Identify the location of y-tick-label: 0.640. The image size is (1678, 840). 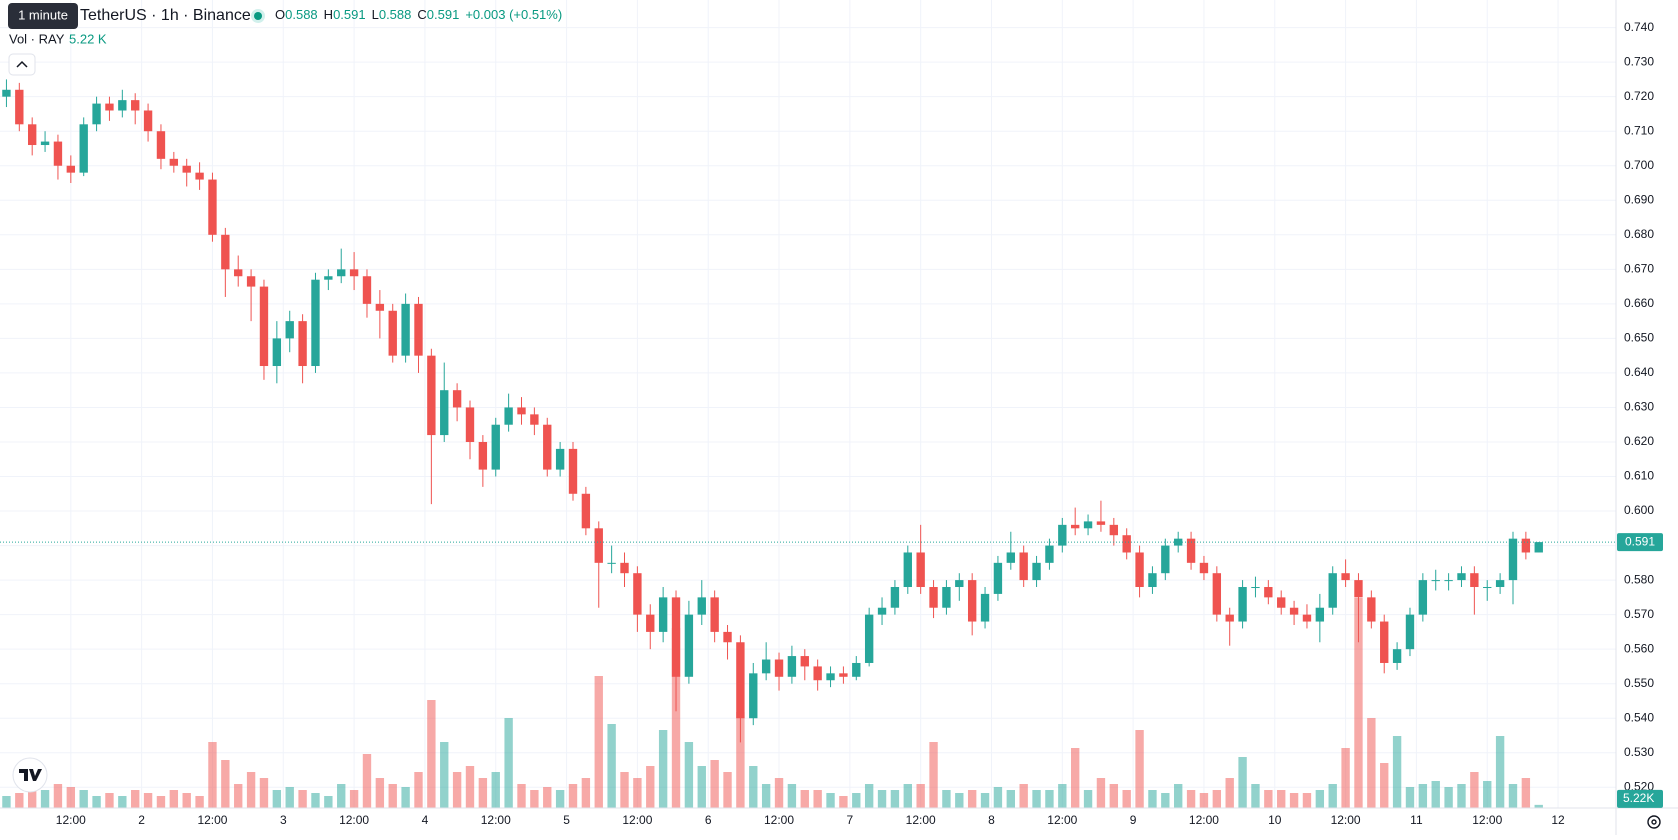
(1639, 372).